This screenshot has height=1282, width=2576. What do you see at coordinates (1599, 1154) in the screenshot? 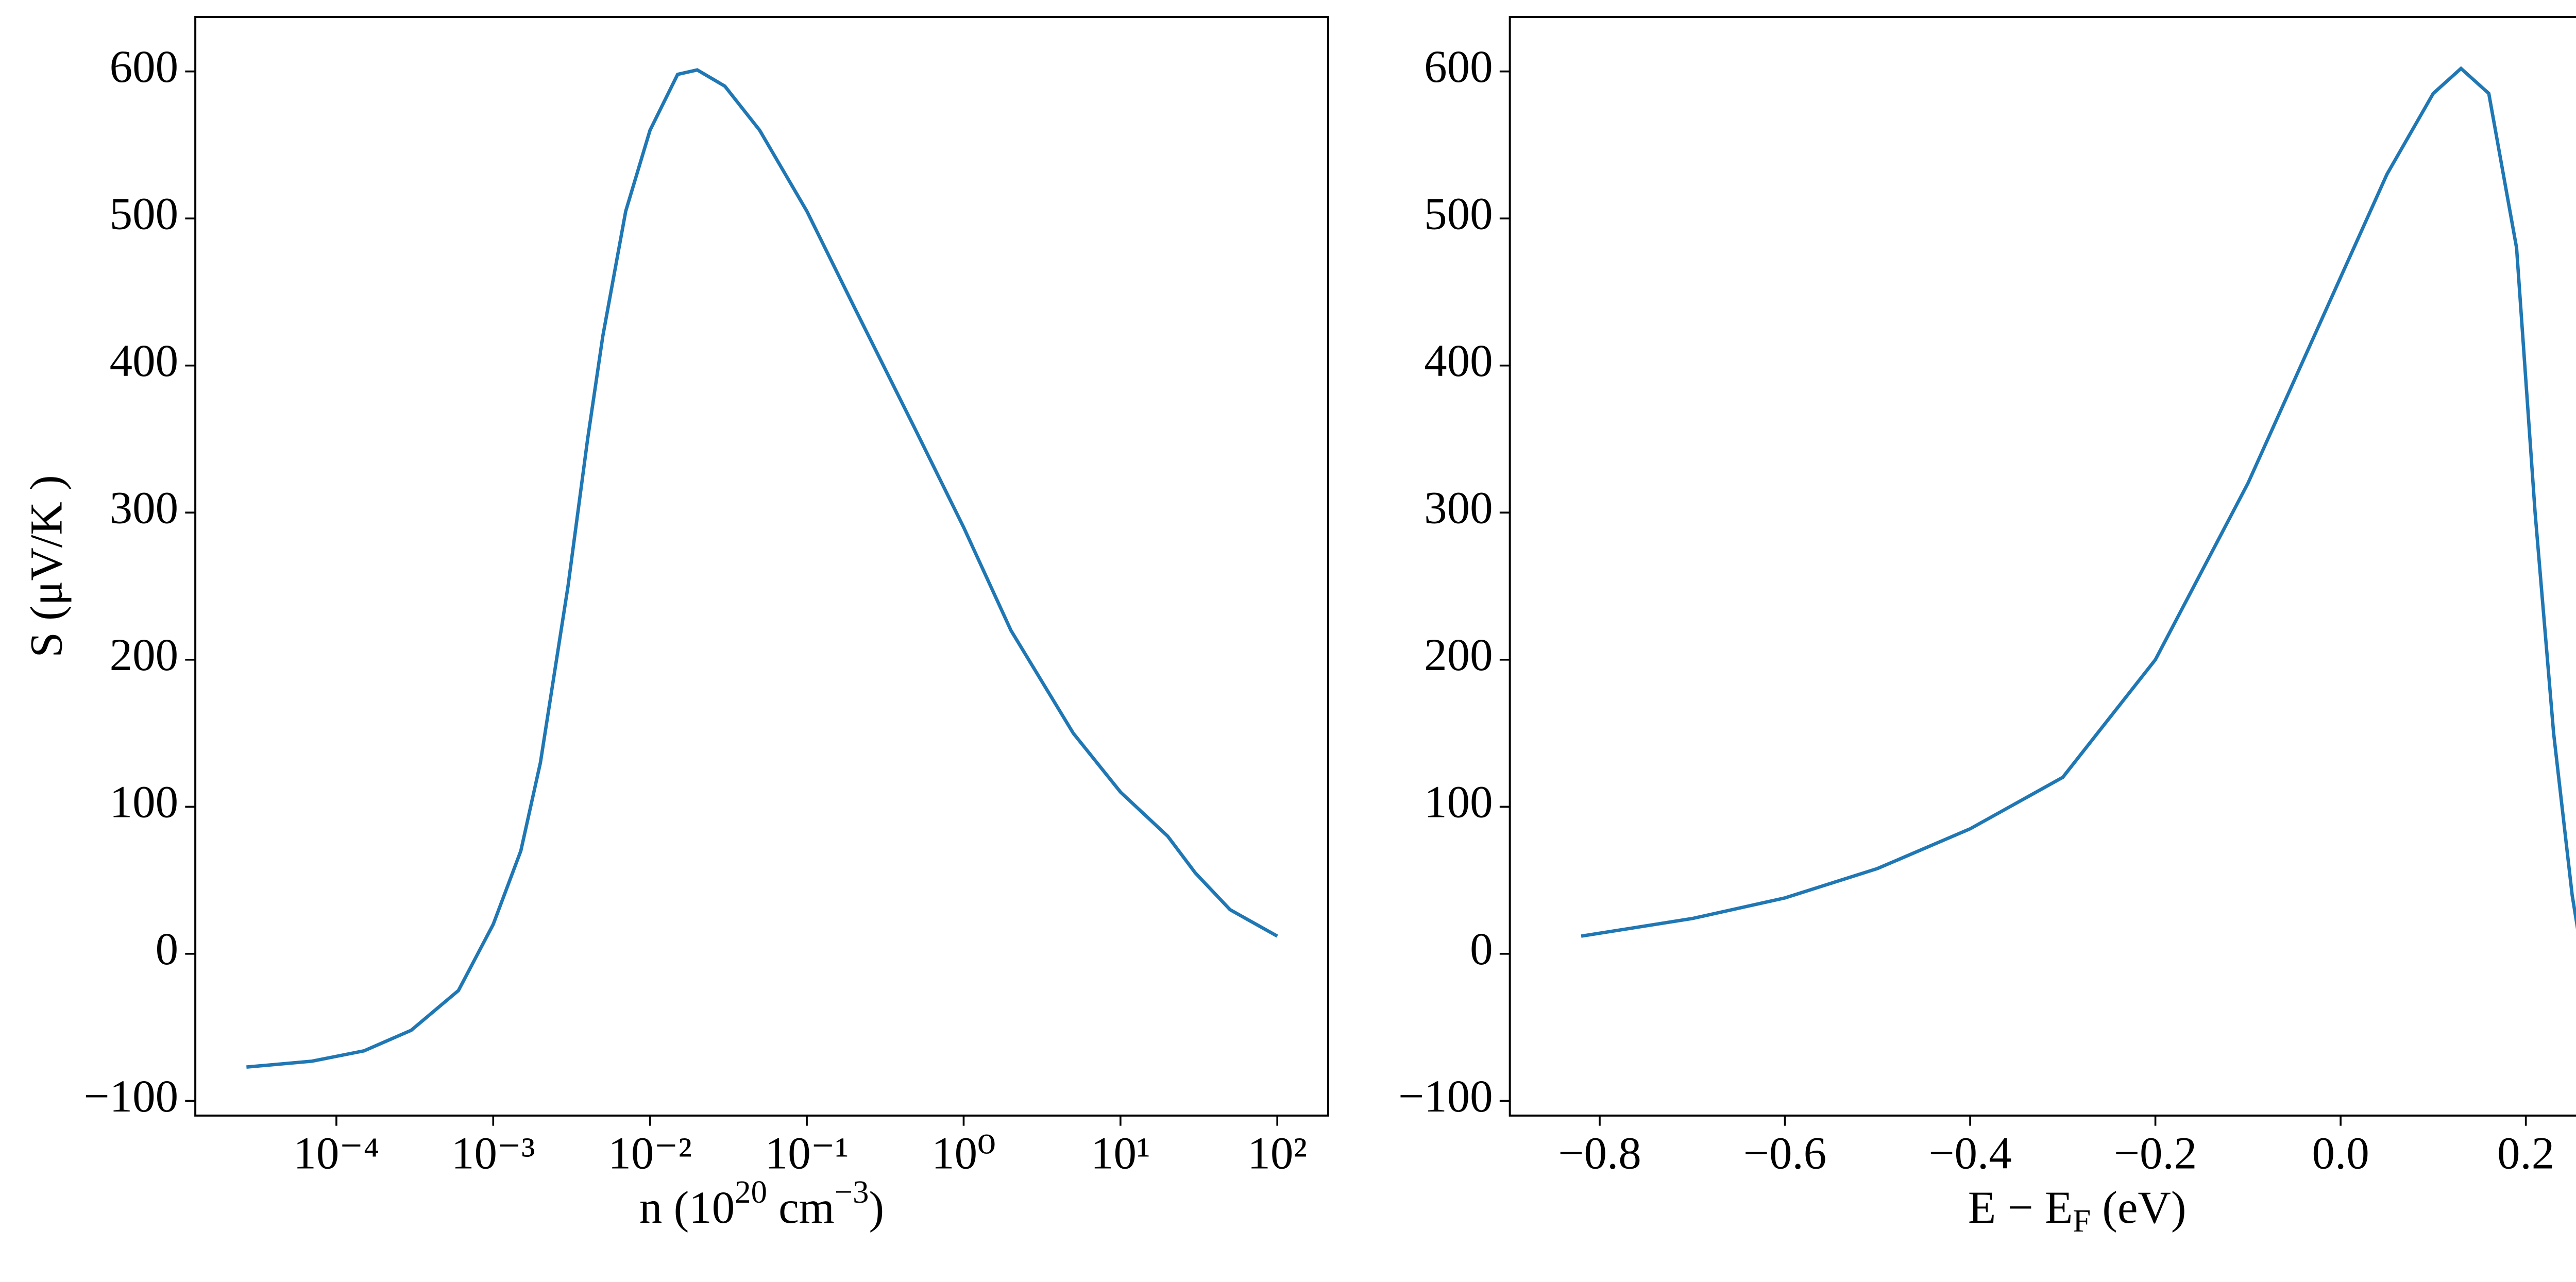
I see `x-tick-label: −0.8` at bounding box center [1599, 1154].